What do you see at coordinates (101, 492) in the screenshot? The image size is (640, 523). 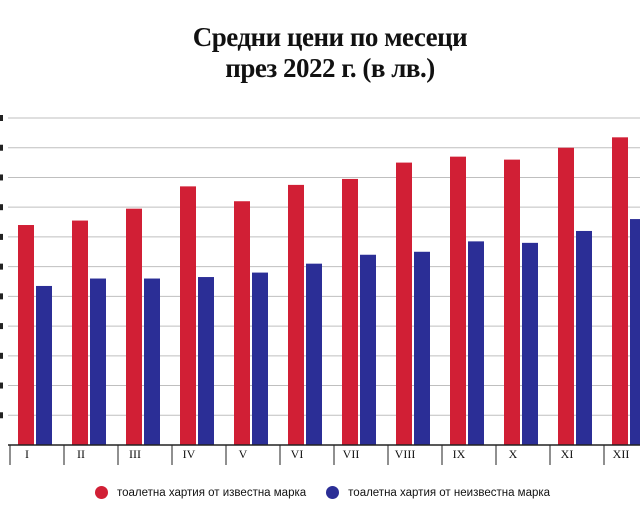 I see `legend-dot-known-brand` at bounding box center [101, 492].